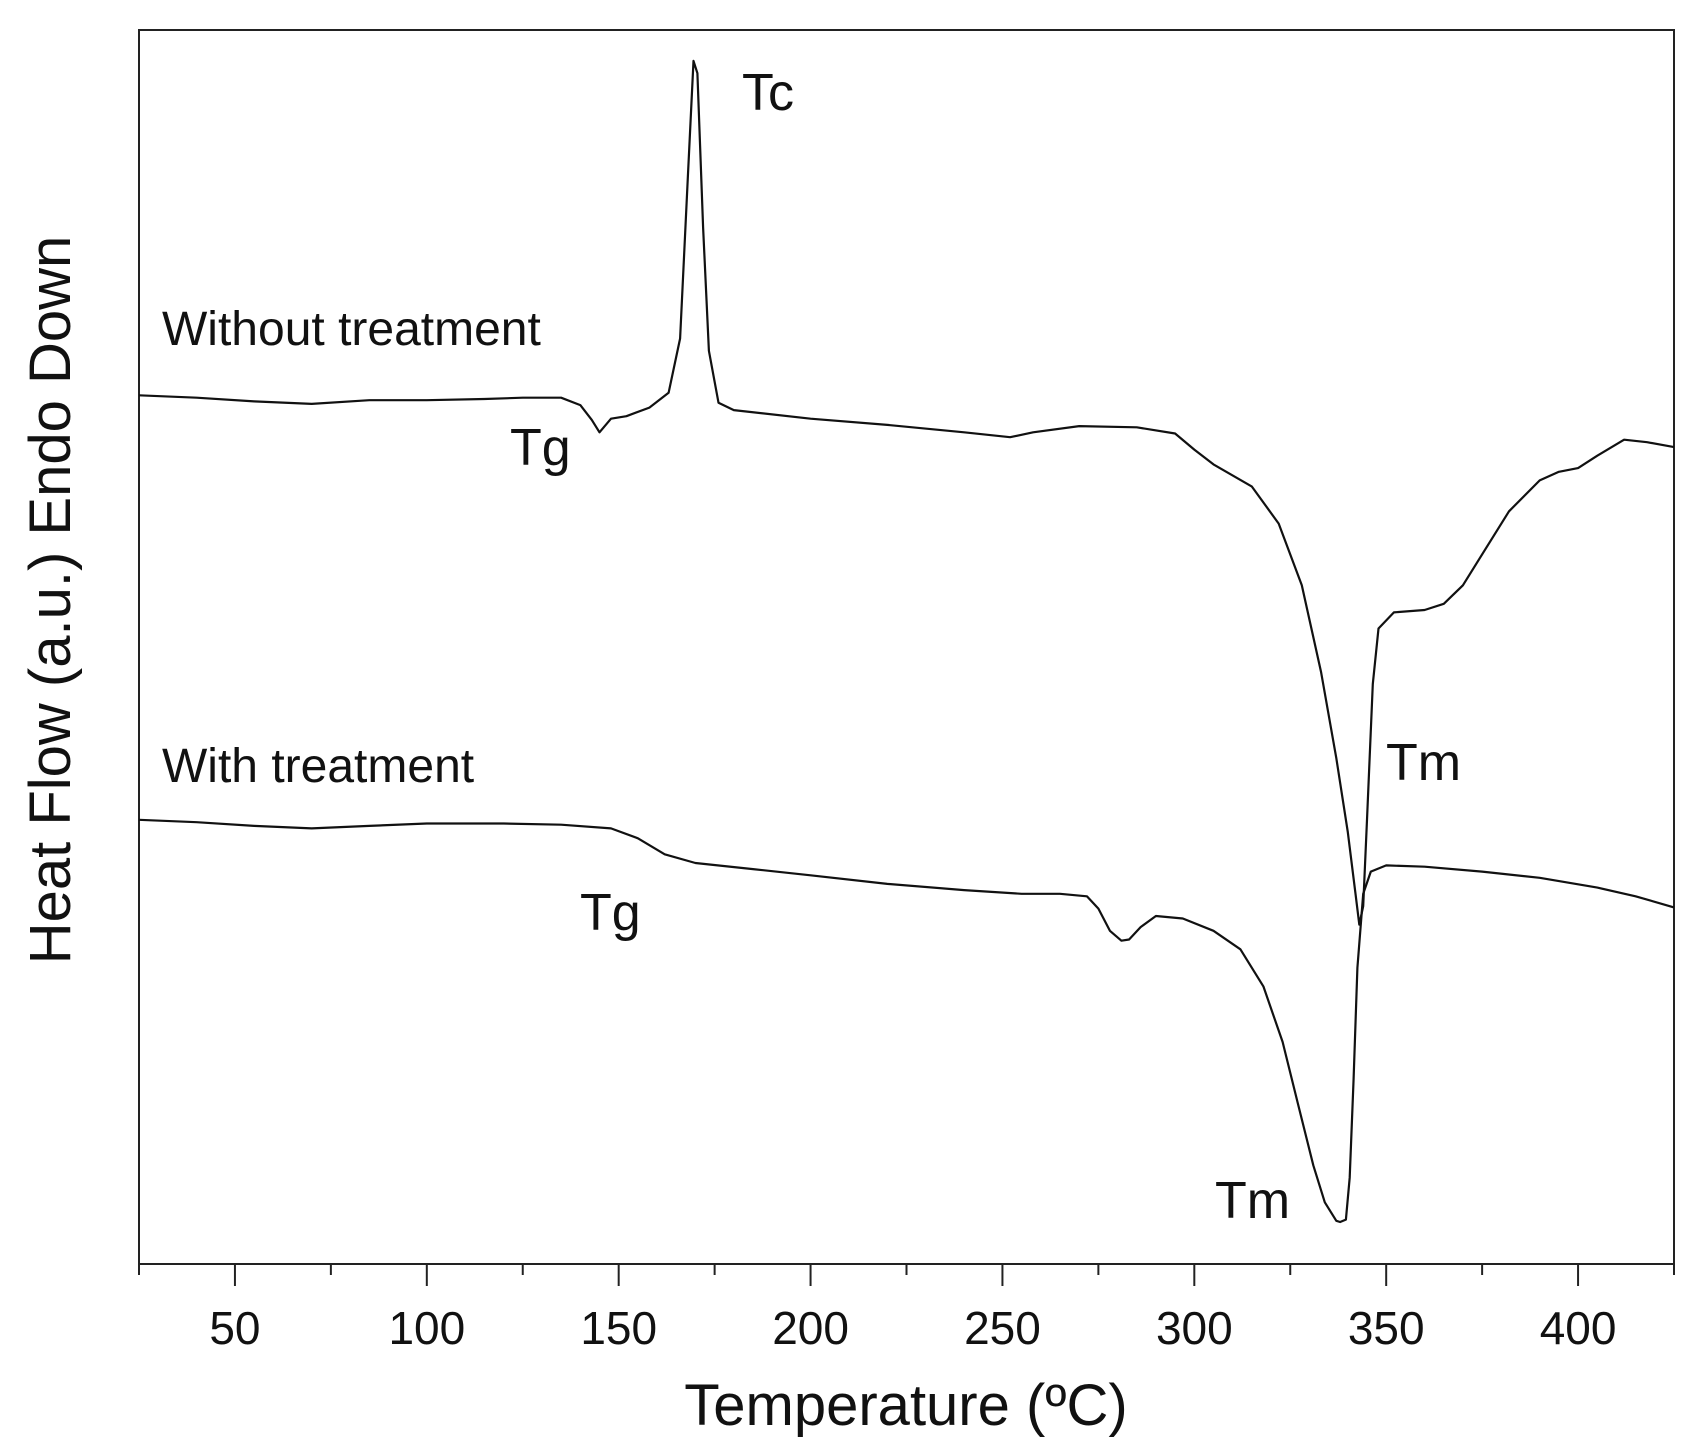 The image size is (1695, 1455). What do you see at coordinates (905, 1405) in the screenshot?
I see `x-axis-title: Temperature (ºC)` at bounding box center [905, 1405].